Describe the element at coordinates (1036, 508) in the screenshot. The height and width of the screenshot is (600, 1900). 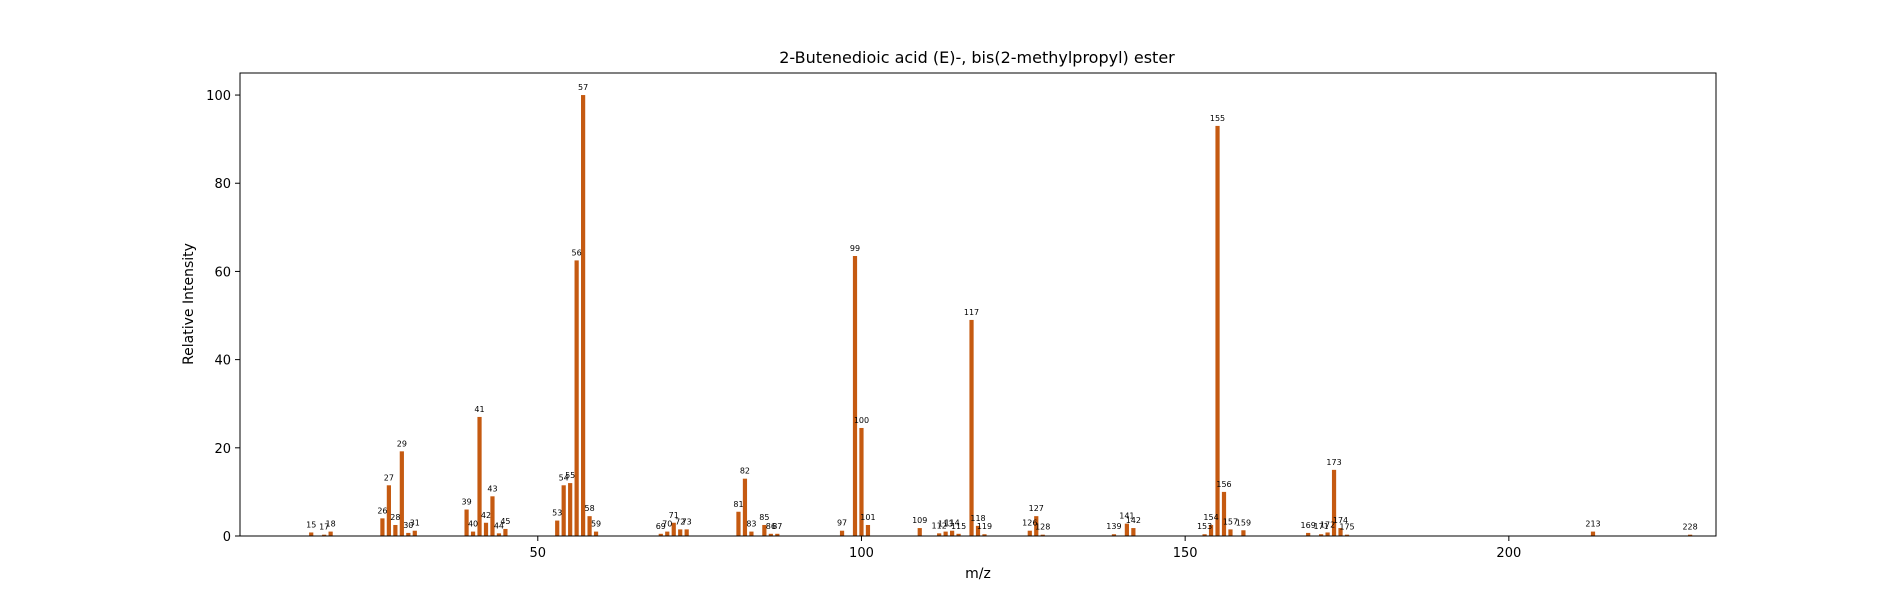
I see `peak-label-127: 127` at that location.